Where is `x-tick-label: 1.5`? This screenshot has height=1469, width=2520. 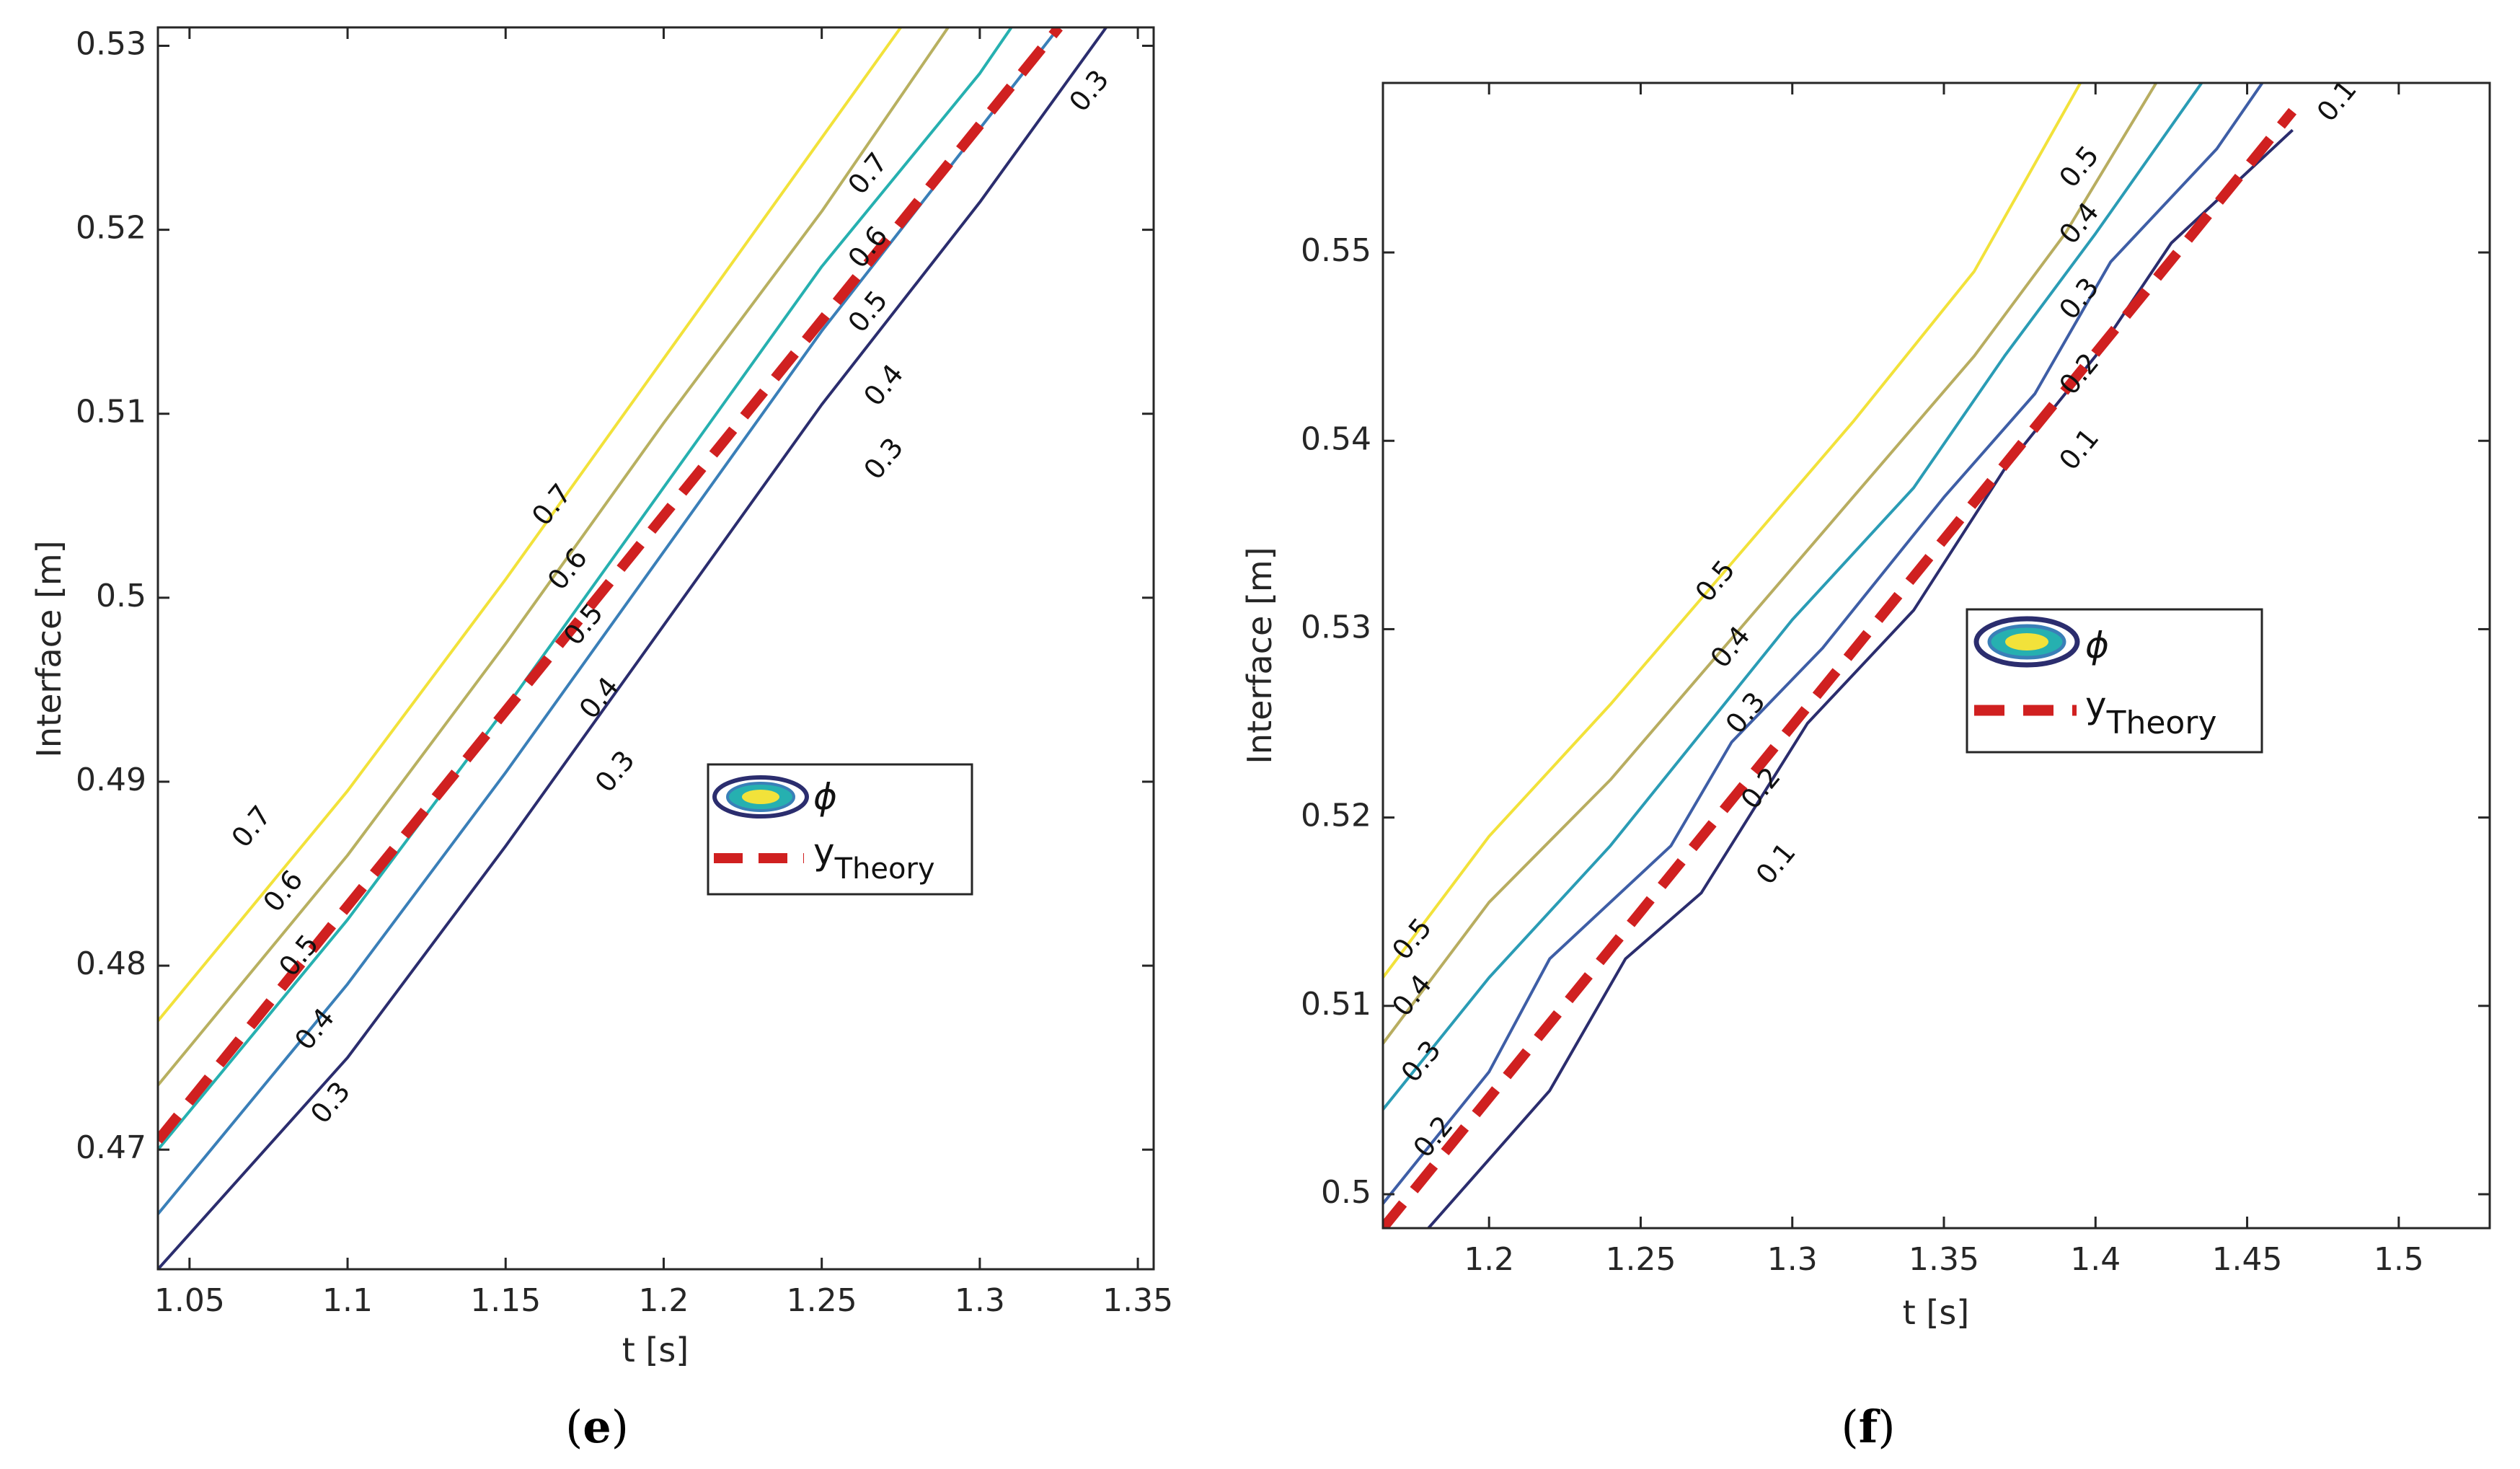 x-tick-label: 1.5 is located at coordinates (2399, 1259).